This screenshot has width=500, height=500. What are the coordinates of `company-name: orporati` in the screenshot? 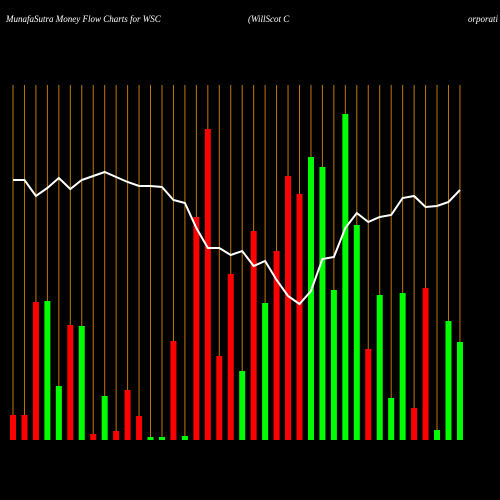 It's located at (483, 19).